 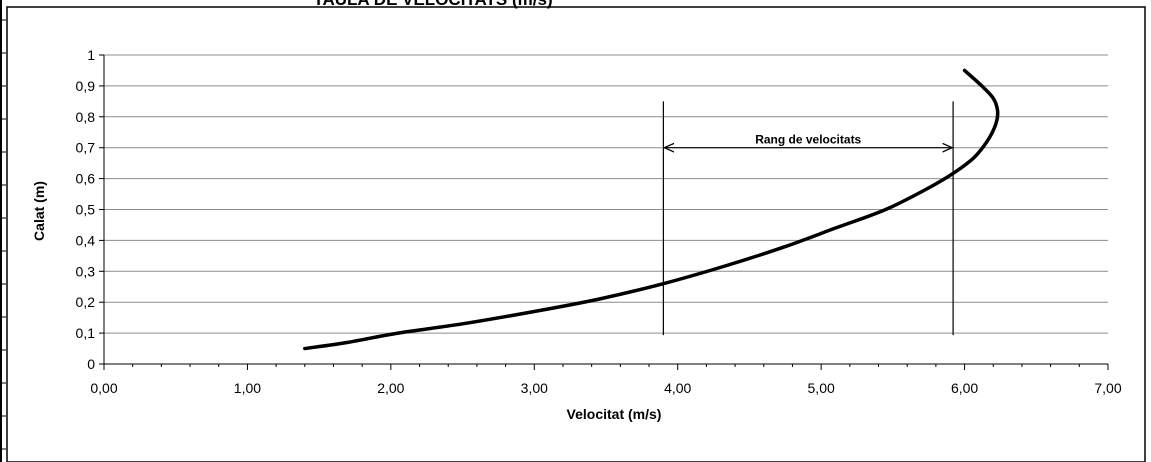 I want to click on y-tick-label: 0,2, so click(x=86, y=302).